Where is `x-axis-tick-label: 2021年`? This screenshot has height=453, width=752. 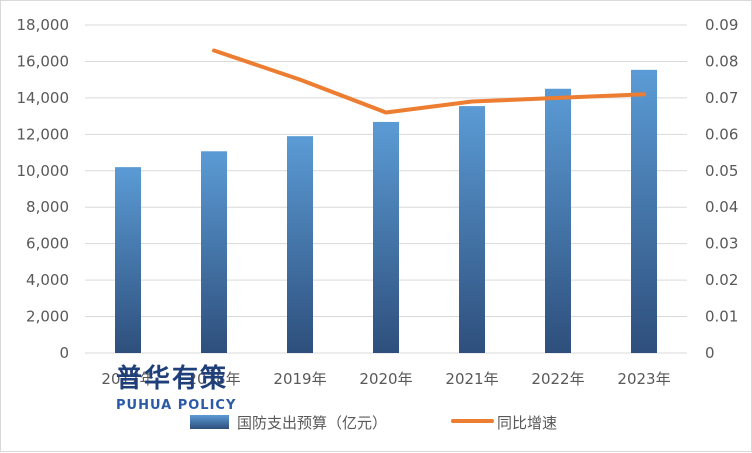
x-axis-tick-label: 2021年 is located at coordinates (471, 379).